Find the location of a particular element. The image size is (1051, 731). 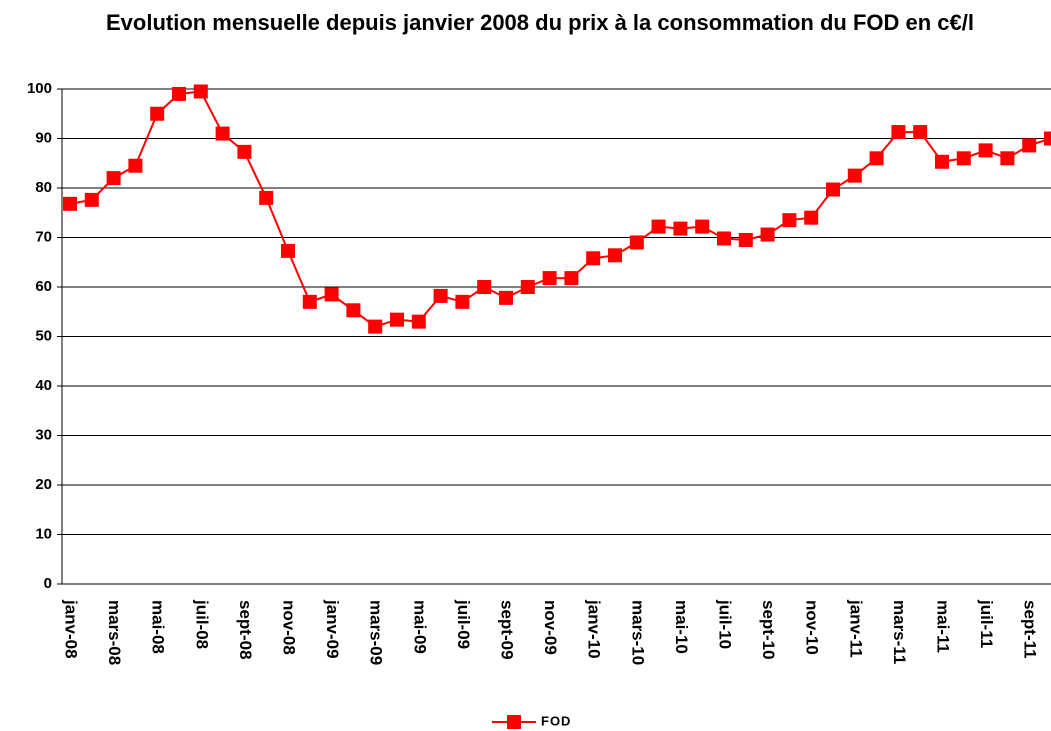

x-tick-label: nov-08 is located at coordinates (289, 627).